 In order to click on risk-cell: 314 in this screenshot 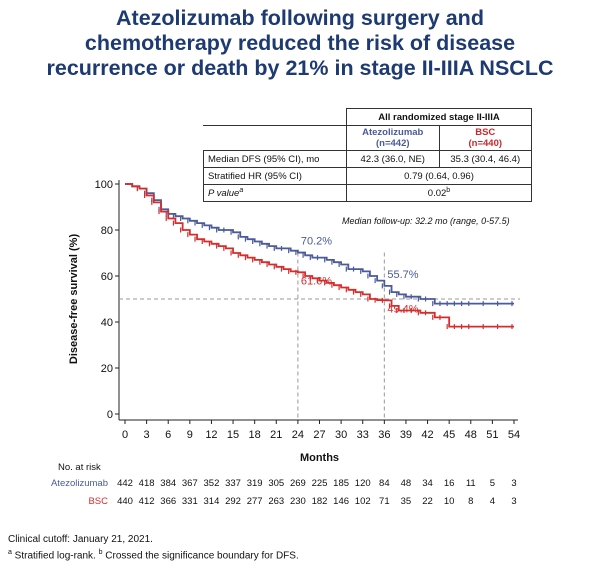, I will do `click(211, 501)`.